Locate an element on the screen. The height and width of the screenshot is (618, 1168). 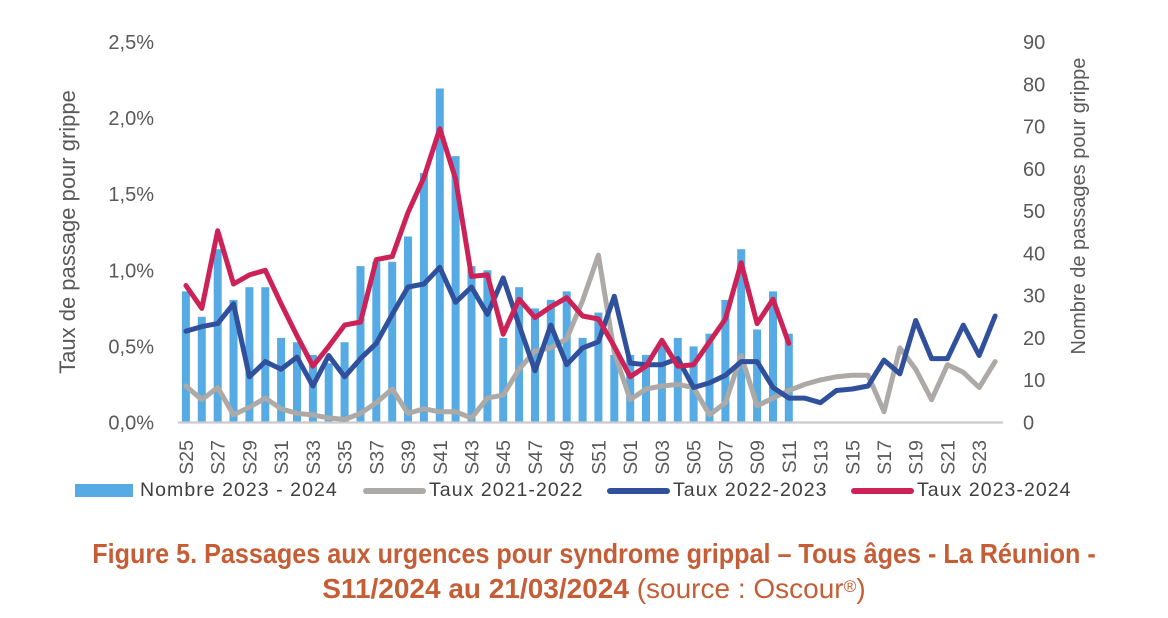
svg-text: S49 is located at coordinates (568, 457).